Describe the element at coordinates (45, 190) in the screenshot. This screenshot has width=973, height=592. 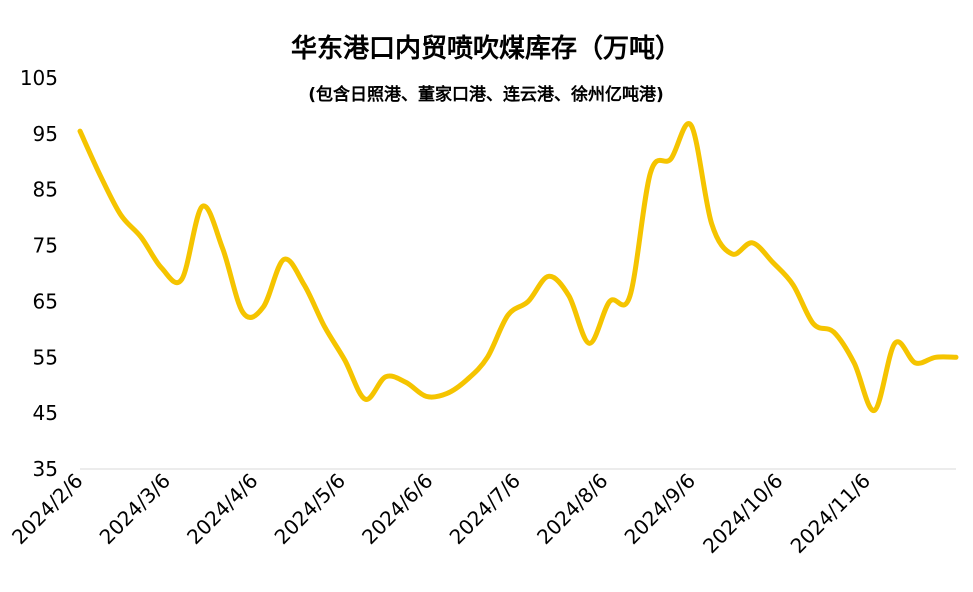
I see `y-tick-label: 85` at that location.